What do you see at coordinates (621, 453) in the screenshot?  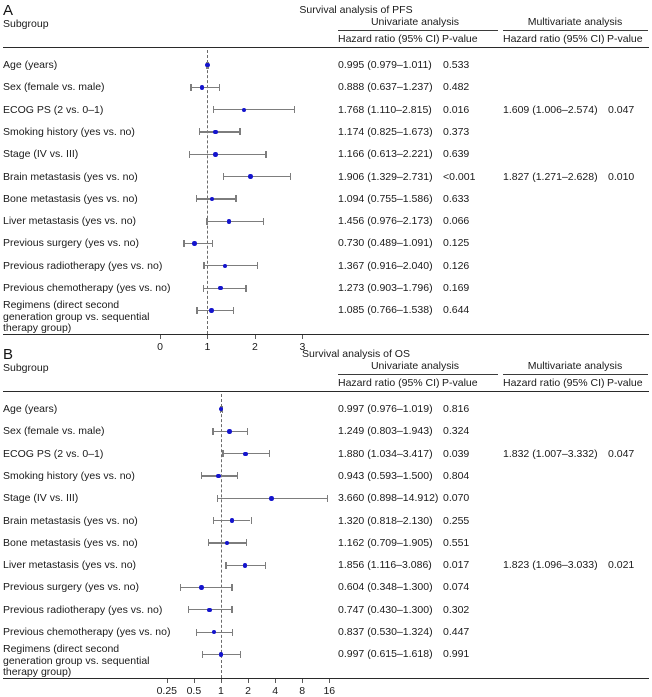 I see `cell-multivariate-p: 0.047` at bounding box center [621, 453].